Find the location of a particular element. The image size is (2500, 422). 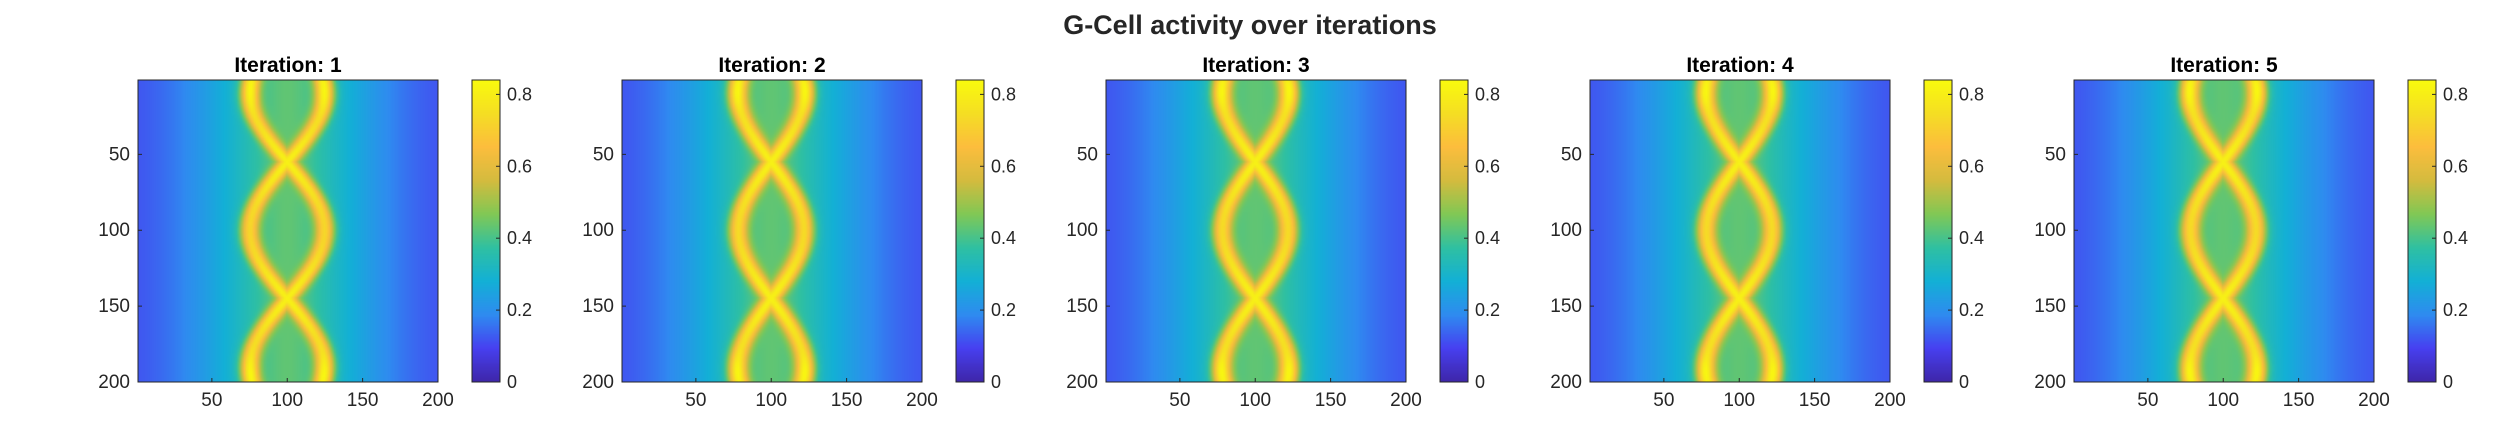

panel-title: Iteration: 4 is located at coordinates (1740, 65).